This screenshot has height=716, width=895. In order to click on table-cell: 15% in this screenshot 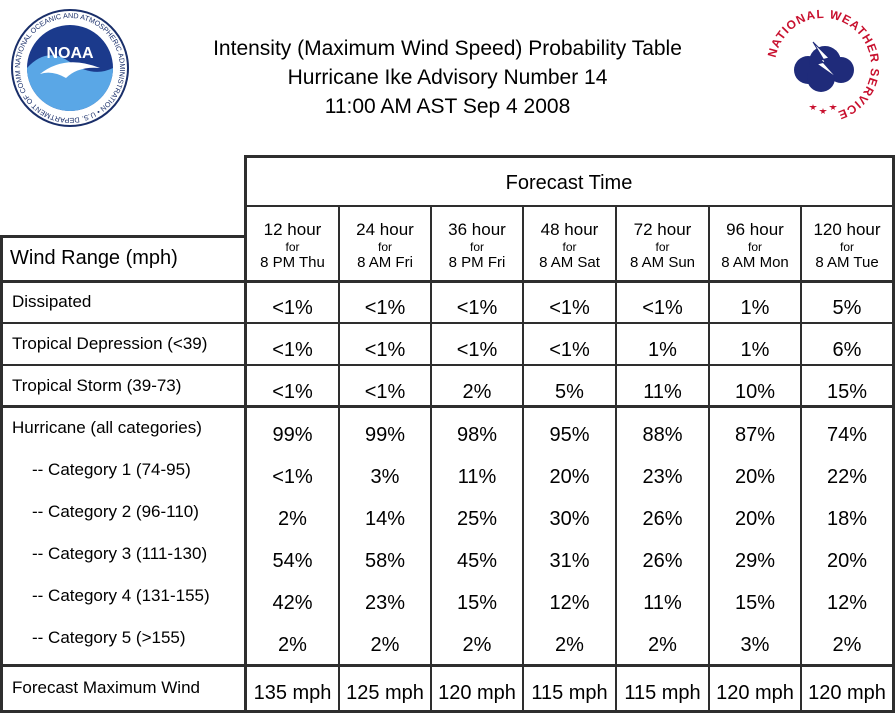, I will do `click(847, 392)`.